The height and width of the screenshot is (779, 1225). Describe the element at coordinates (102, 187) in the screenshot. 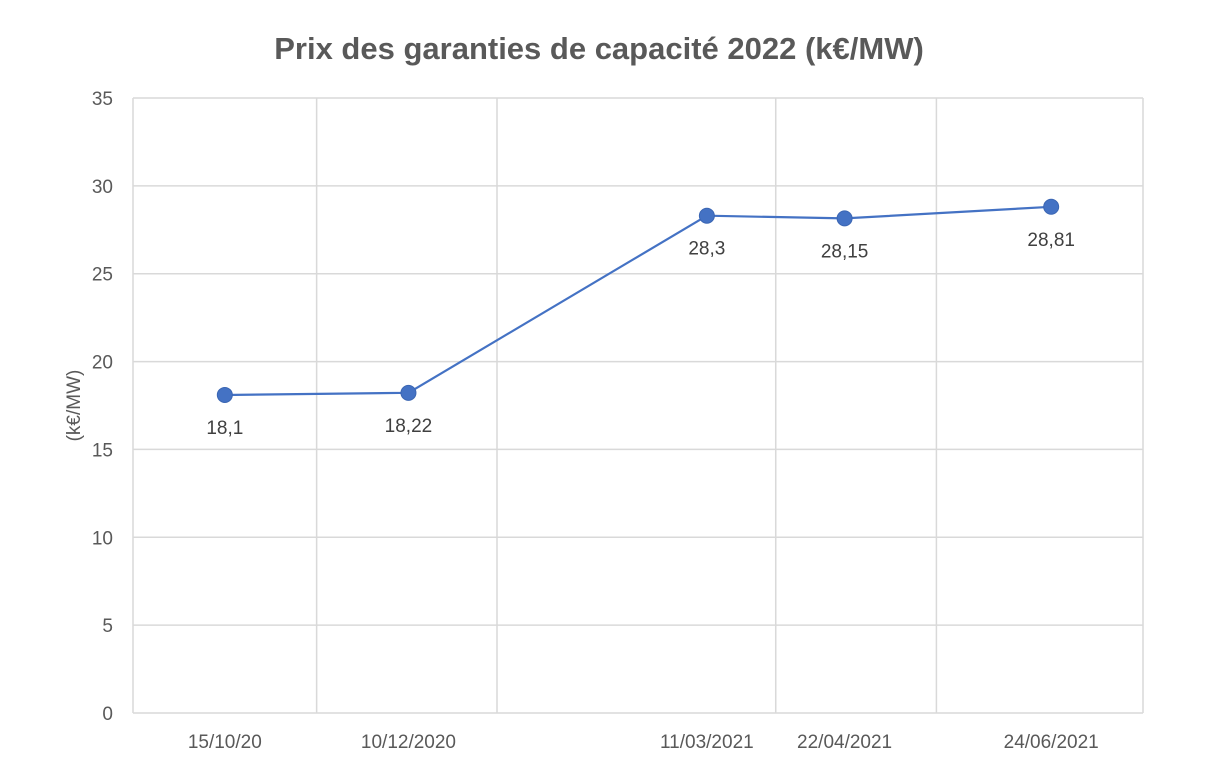

I see `y-tick-label: 30` at that location.